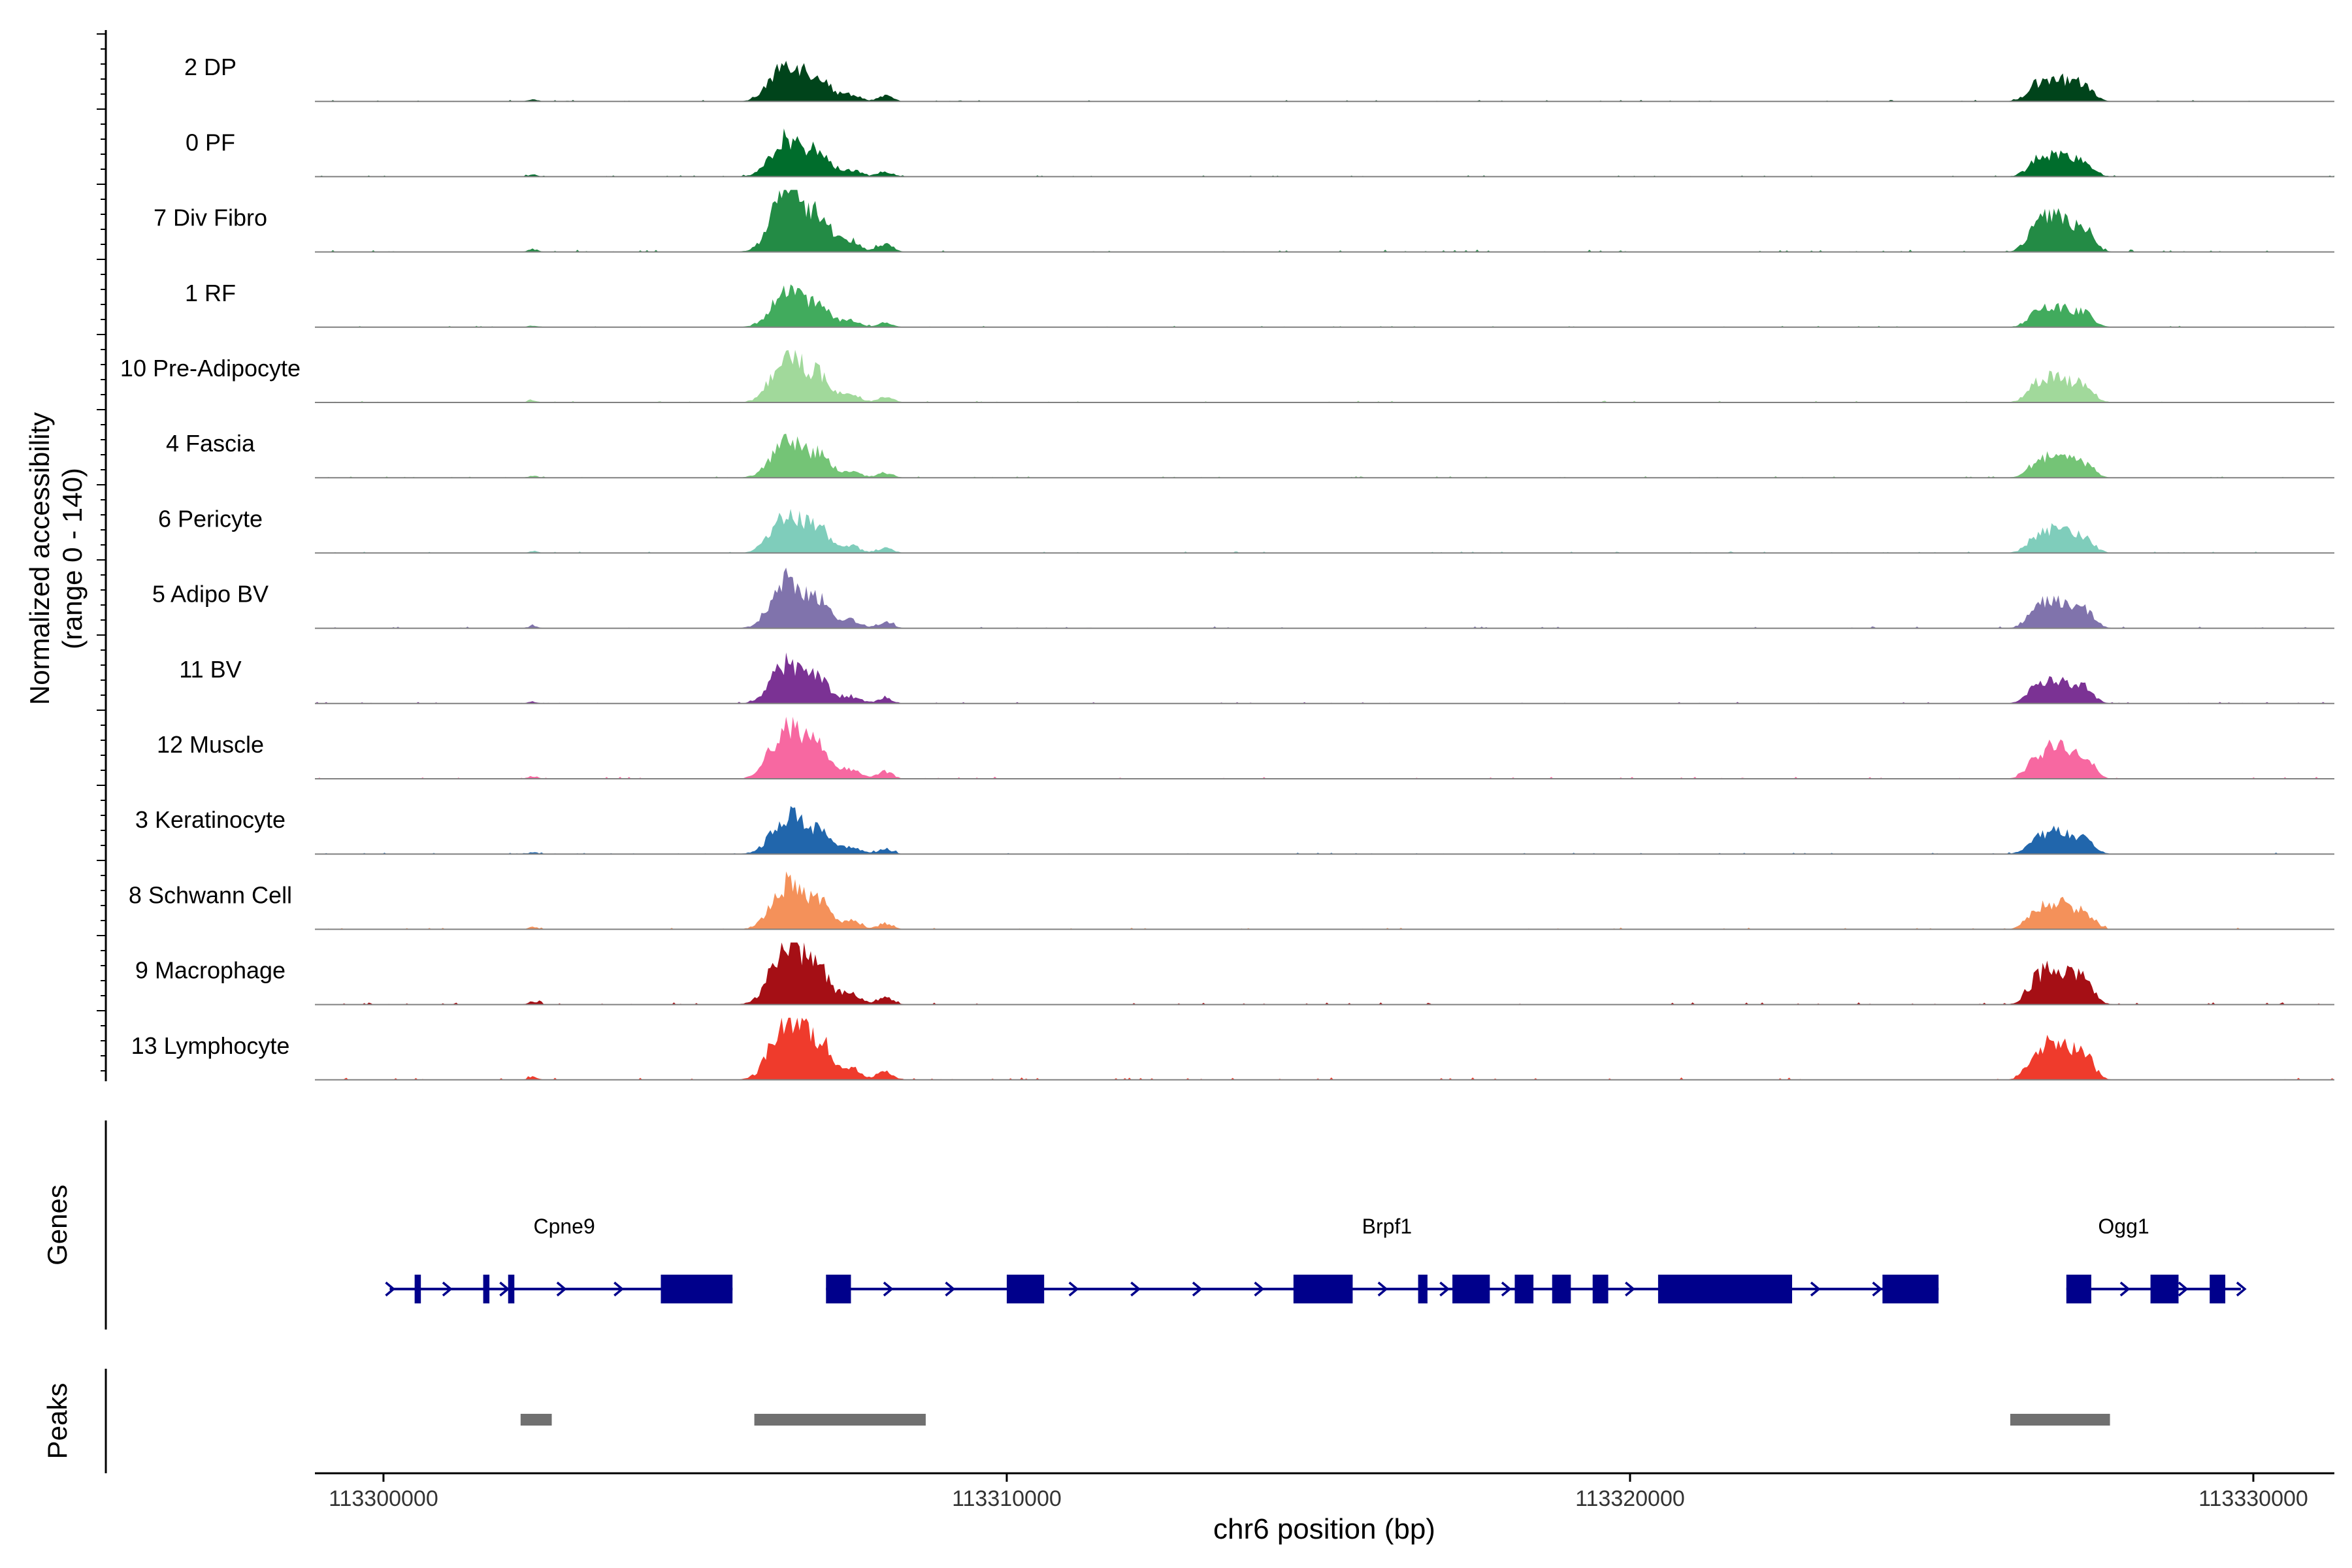 This screenshot has width=2352, height=1568. What do you see at coordinates (210, 67) in the screenshot?
I see `track-label: 2 DP` at bounding box center [210, 67].